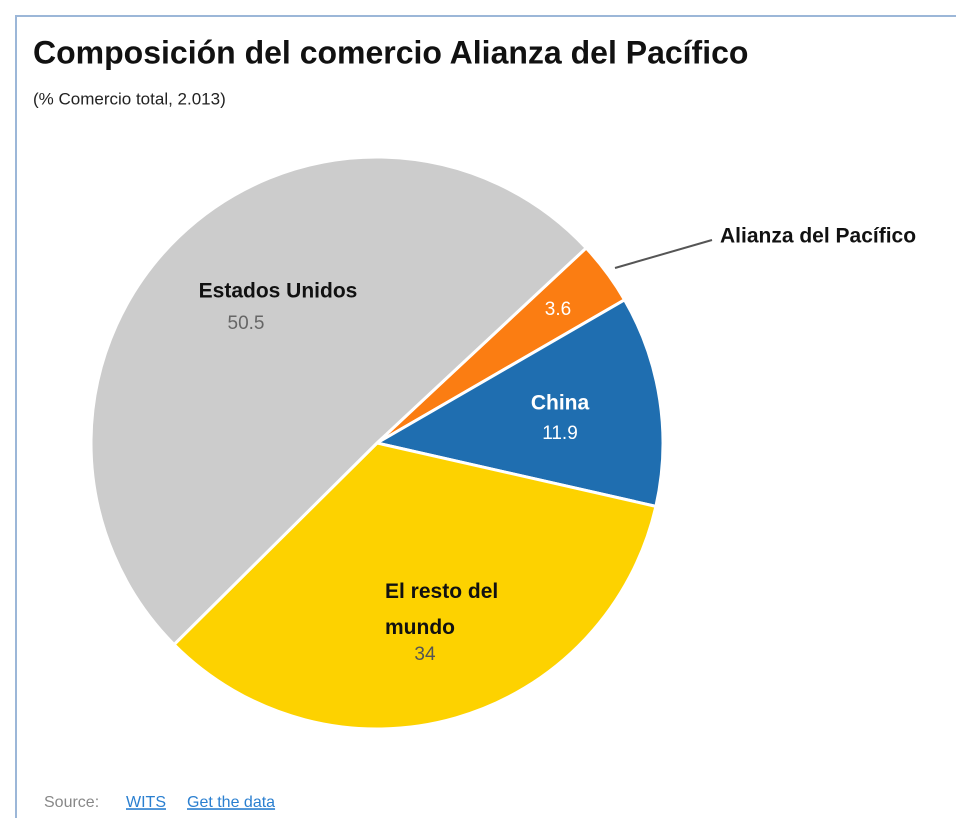 This screenshot has height=818, width=956. I want to click on slice-name: Alianza del Pacífico, so click(818, 236).